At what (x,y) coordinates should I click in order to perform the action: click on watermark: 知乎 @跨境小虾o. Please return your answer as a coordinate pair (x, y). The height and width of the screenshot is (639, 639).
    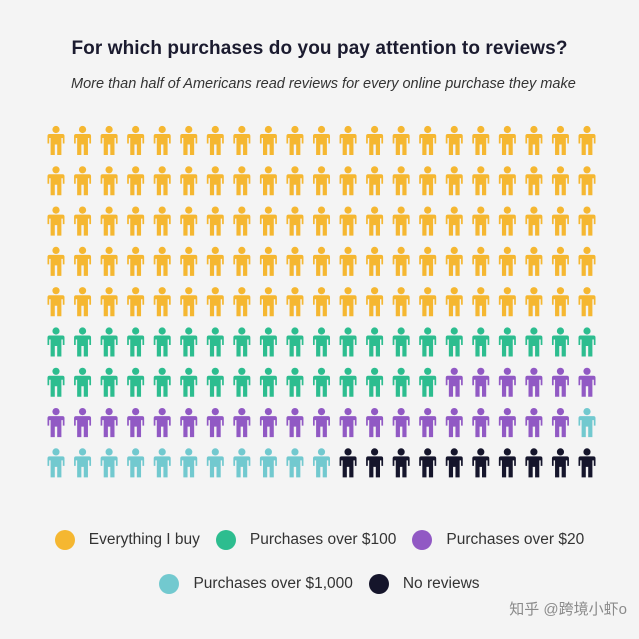
    Looking at the image, I should click on (568, 609).